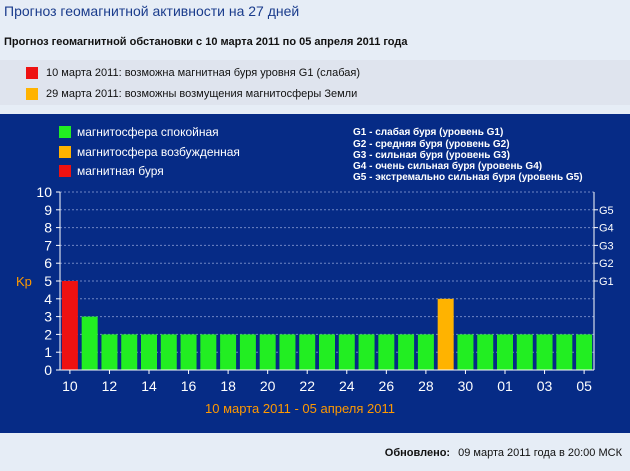  I want to click on y-tick-label: 5, so click(48, 281).